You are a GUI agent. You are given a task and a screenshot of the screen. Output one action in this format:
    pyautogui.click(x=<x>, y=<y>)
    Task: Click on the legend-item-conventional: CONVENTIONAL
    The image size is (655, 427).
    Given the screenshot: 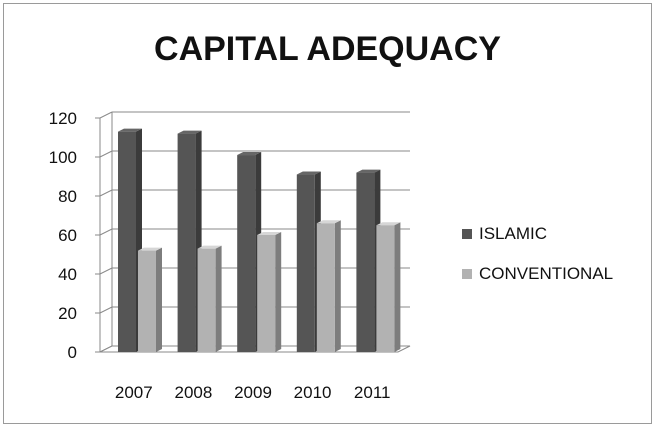 What is the action you would take?
    pyautogui.click(x=537, y=274)
    